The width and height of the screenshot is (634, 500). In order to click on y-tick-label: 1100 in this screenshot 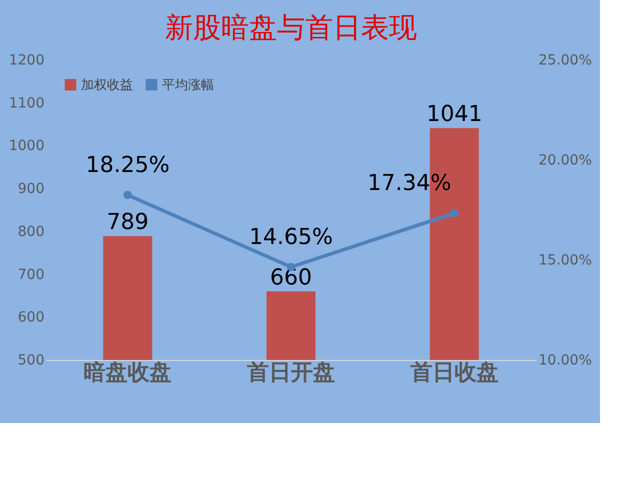, I will do `click(26, 103)`.